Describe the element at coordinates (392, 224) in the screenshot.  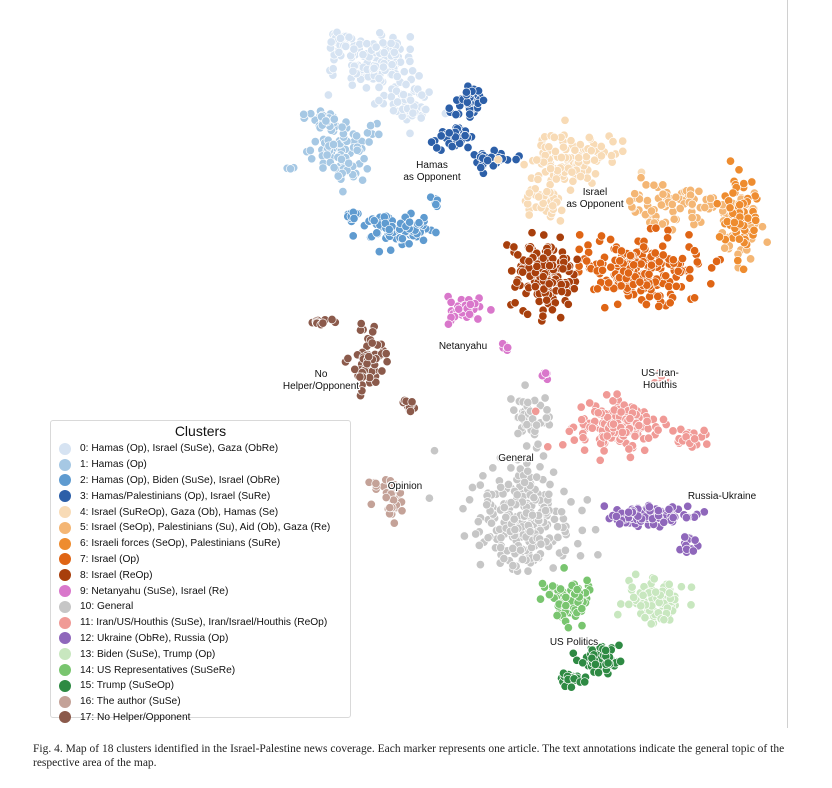
I see `cluster-2-points` at that location.